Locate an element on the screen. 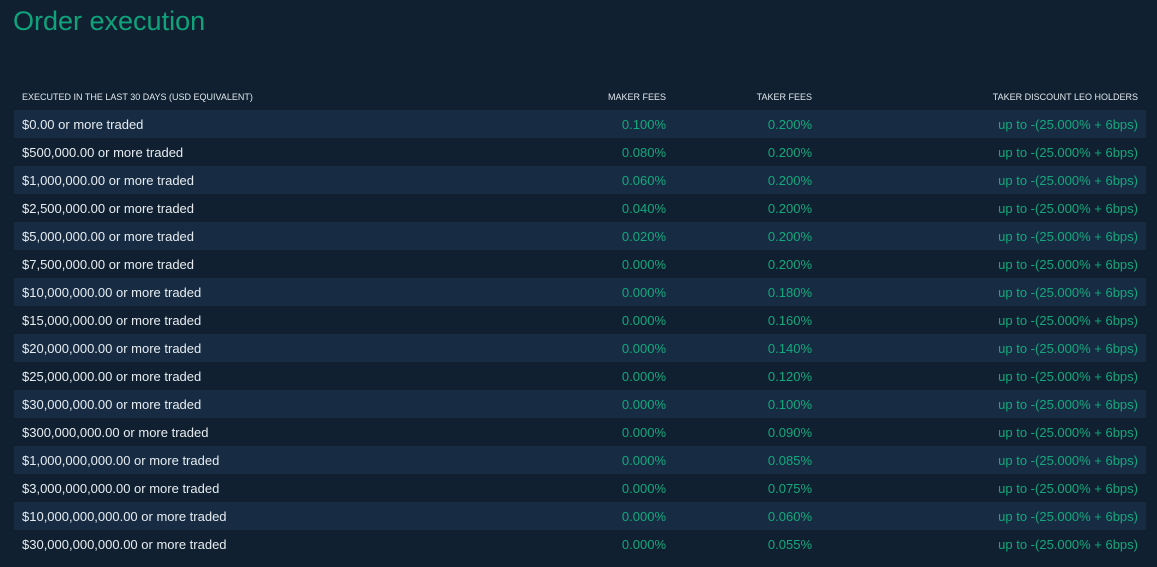 This screenshot has height=567, width=1157. volume-tier: $30,000,000,000.00 or more traded is located at coordinates (124, 544).